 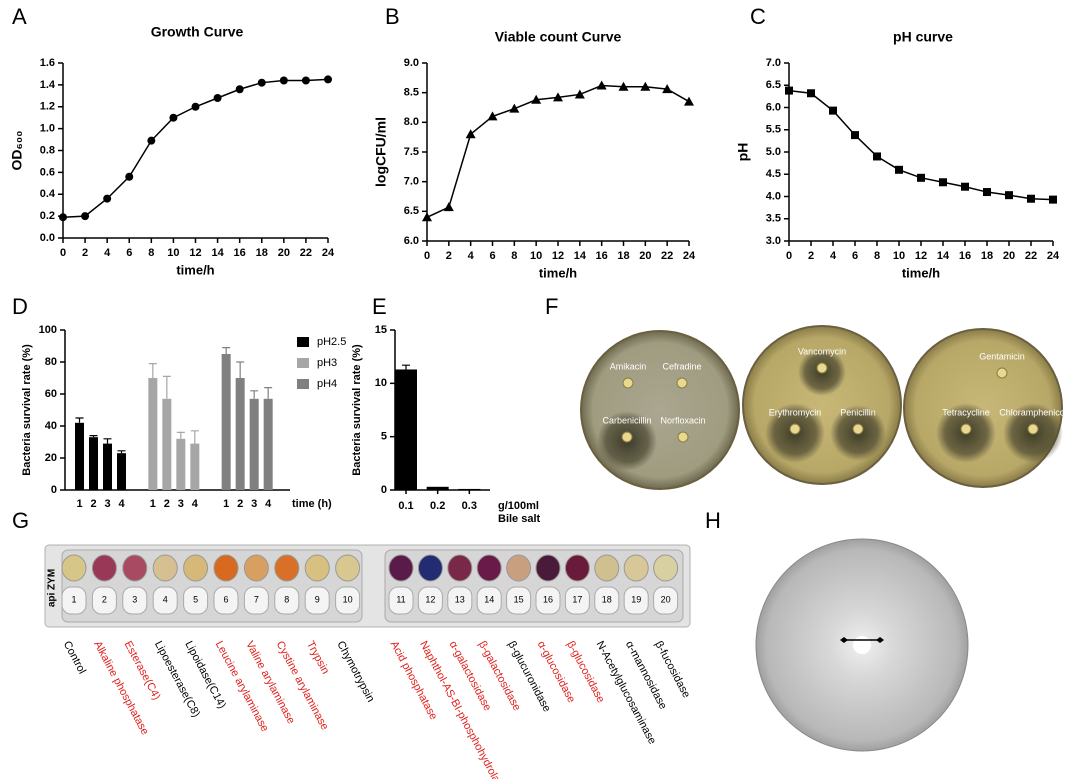 I want to click on y-tick-label: 4.5, so click(x=773, y=174).